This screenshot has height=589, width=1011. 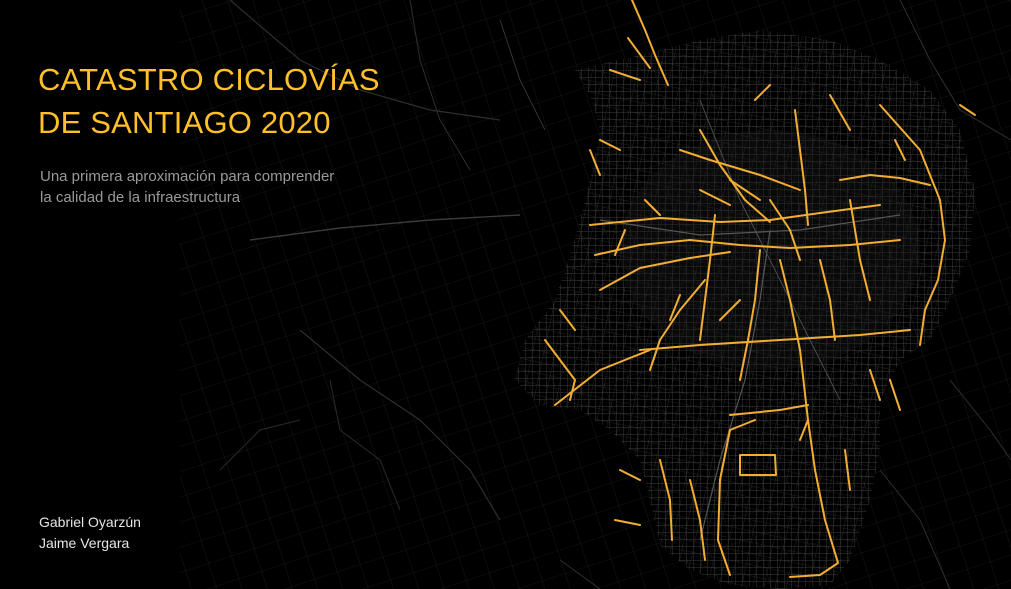 What do you see at coordinates (90, 522) in the screenshot?
I see `author-name: Gabriel Oyarzún` at bounding box center [90, 522].